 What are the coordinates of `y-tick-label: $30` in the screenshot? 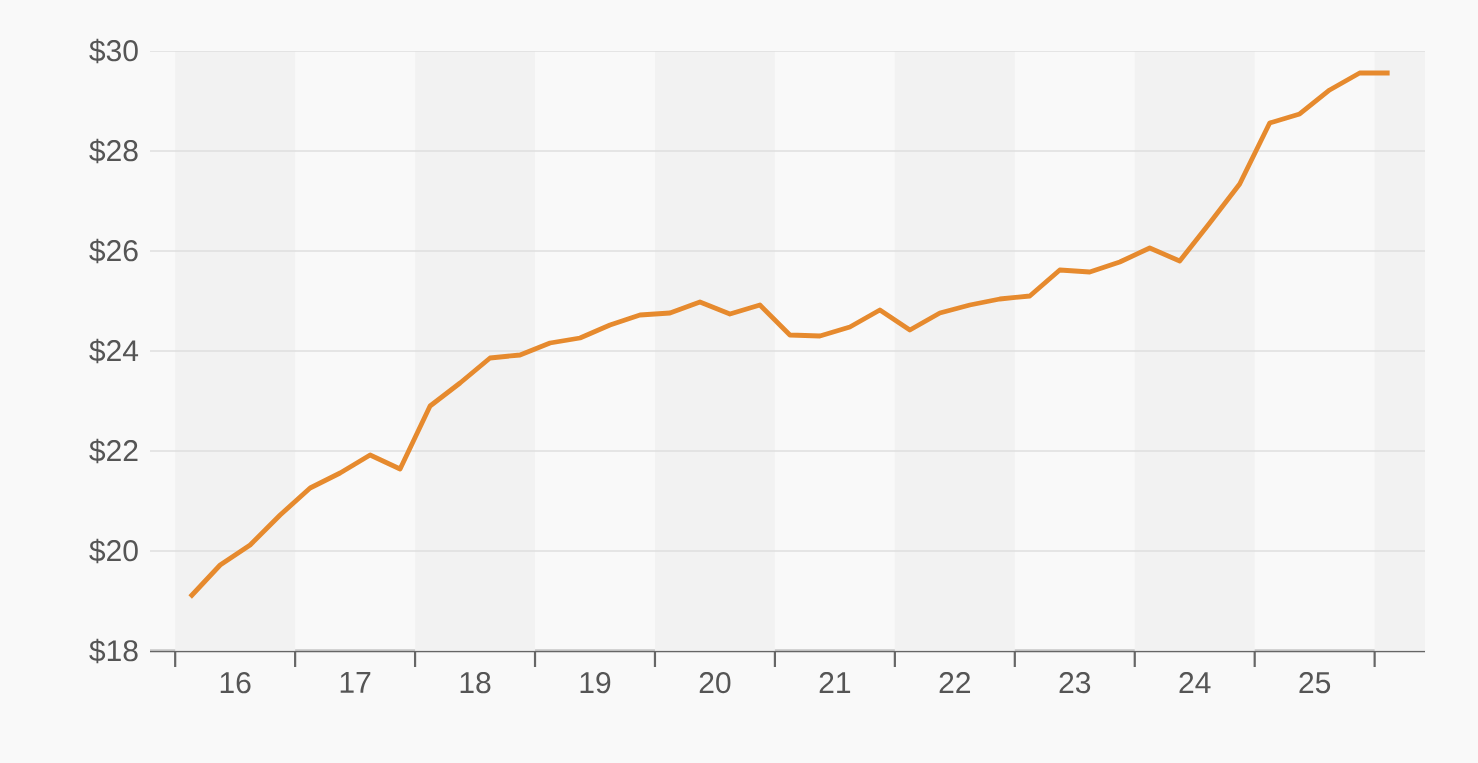 It's located at (113, 51).